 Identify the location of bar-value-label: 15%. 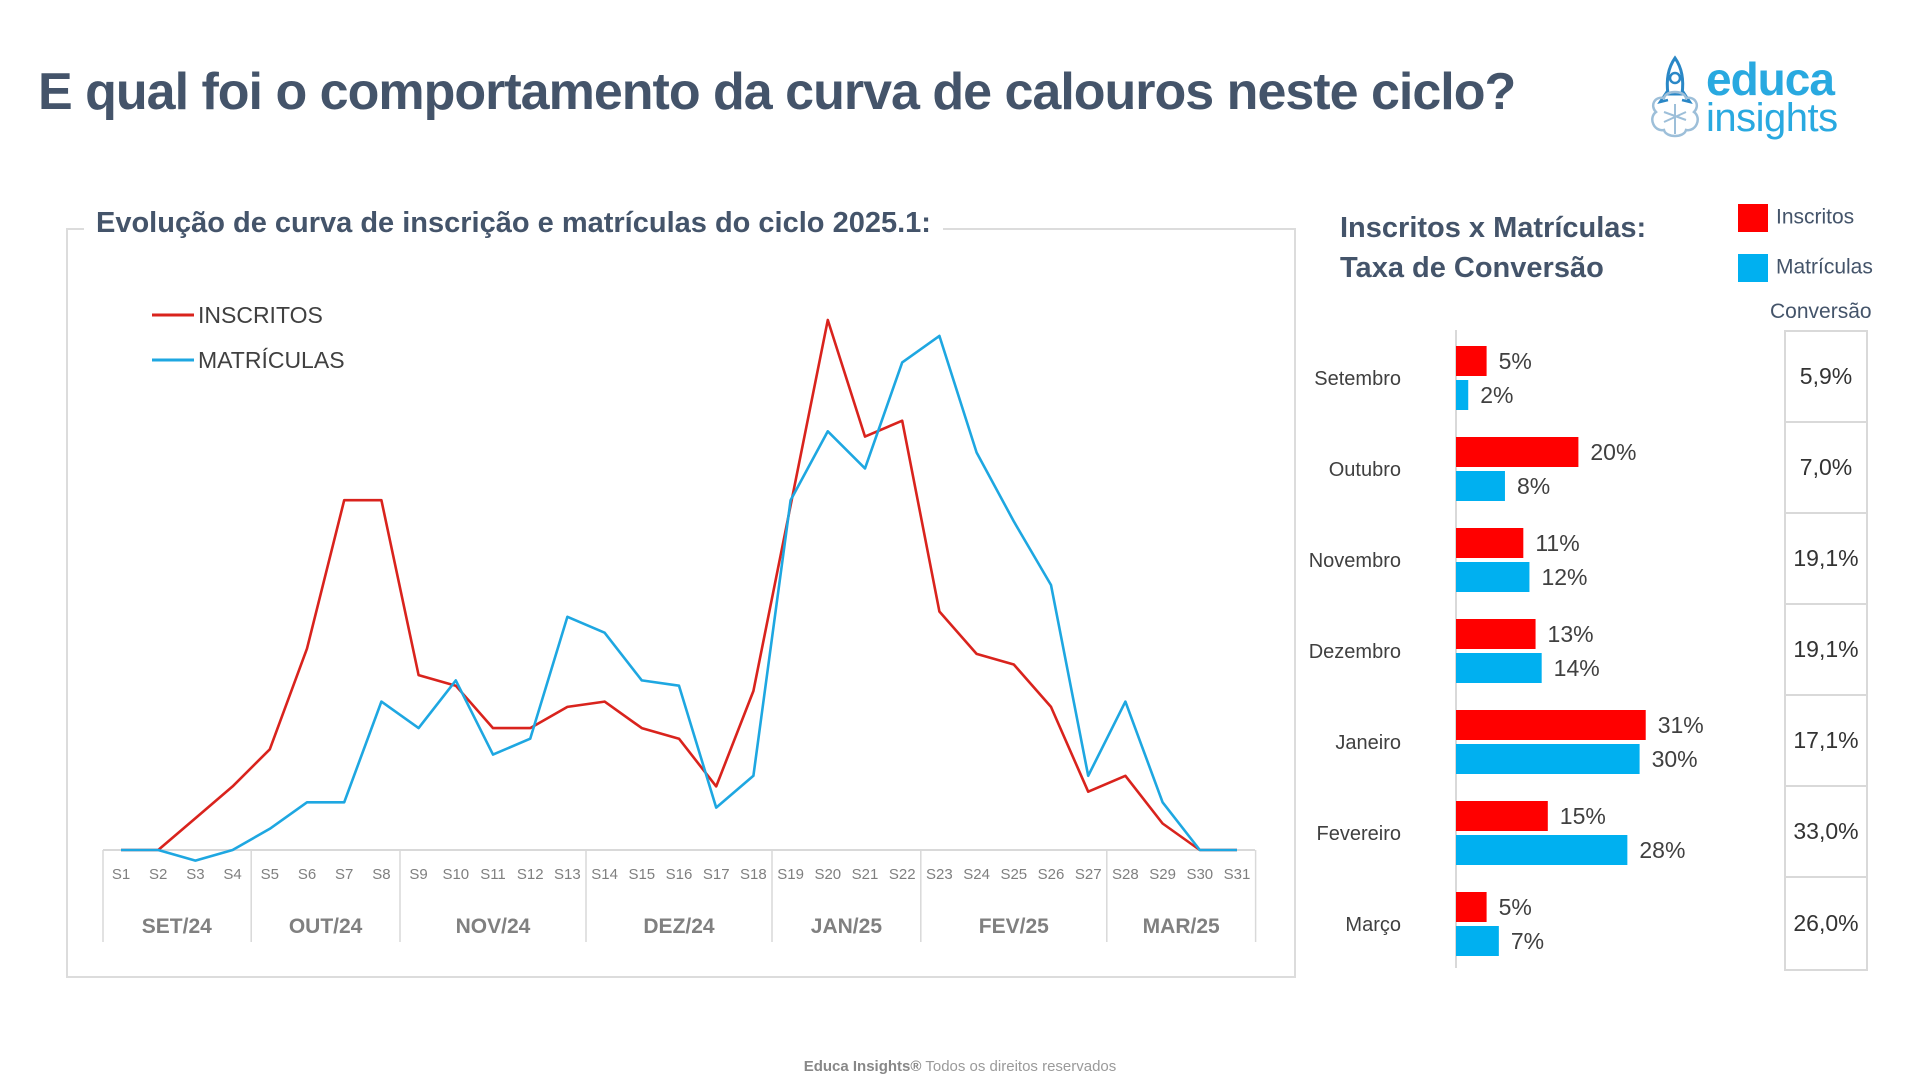
(1583, 816).